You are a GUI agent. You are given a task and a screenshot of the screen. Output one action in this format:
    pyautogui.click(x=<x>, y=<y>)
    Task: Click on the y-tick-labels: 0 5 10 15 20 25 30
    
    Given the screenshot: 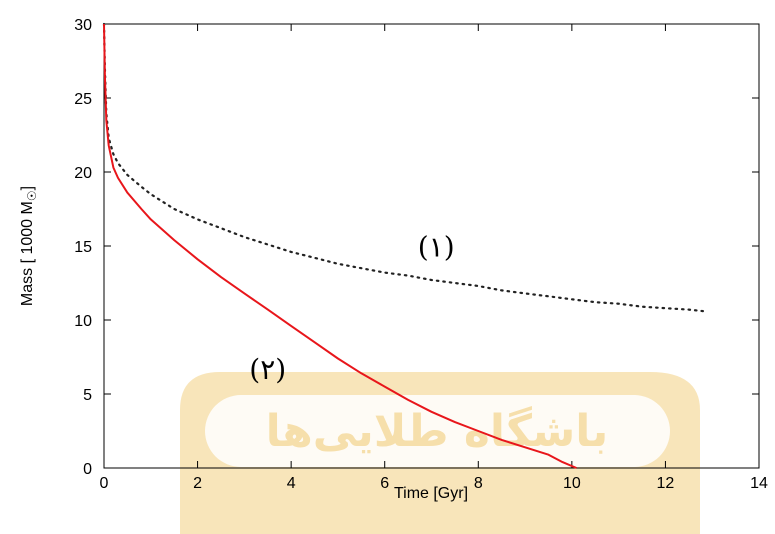 What is the action you would take?
    pyautogui.click(x=83, y=247)
    